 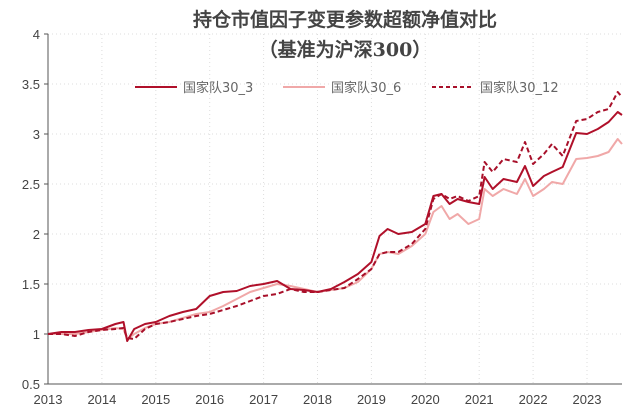 What do you see at coordinates (36, 134) in the screenshot?
I see `y-tick-label: 3` at bounding box center [36, 134].